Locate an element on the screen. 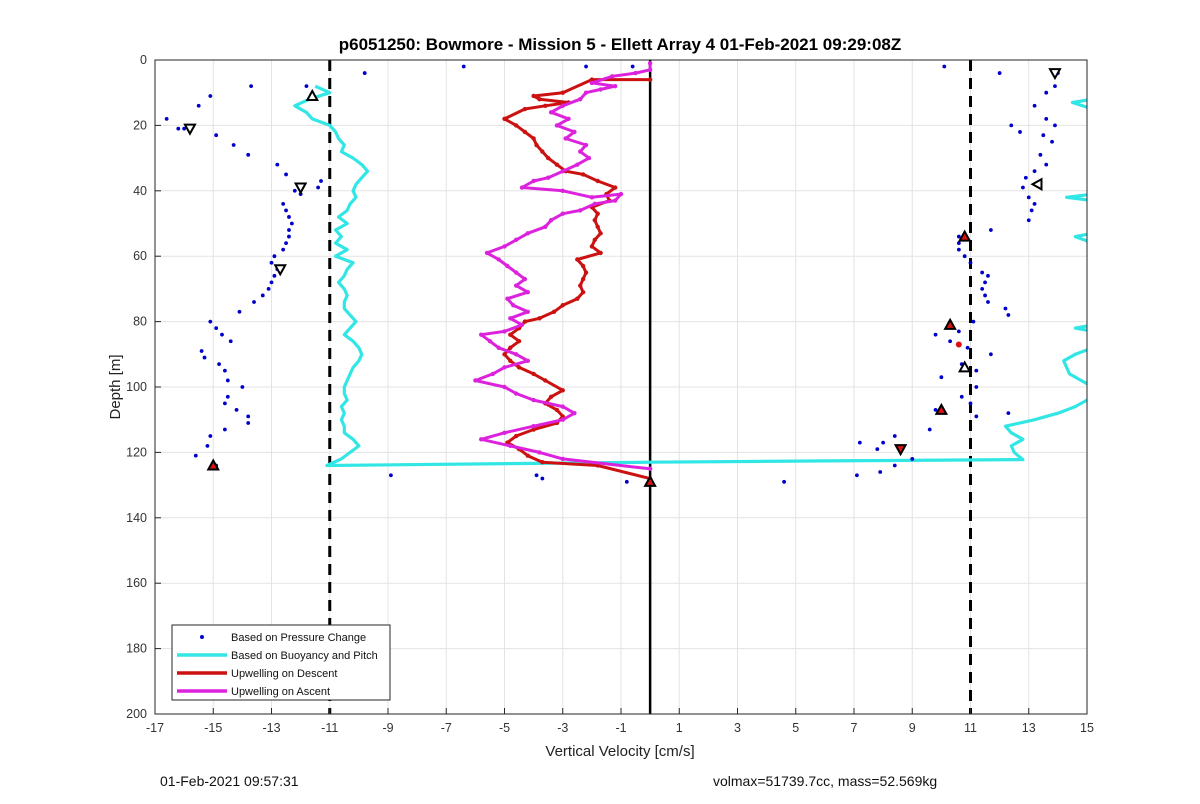  legend-box is located at coordinates (281, 662).